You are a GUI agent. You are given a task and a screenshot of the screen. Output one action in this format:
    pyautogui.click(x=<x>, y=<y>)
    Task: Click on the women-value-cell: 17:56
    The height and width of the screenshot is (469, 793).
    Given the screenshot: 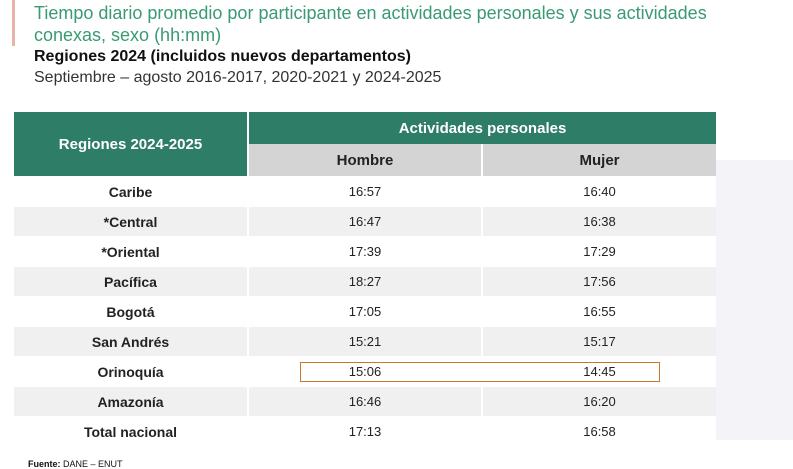 What is the action you would take?
    pyautogui.click(x=599, y=281)
    